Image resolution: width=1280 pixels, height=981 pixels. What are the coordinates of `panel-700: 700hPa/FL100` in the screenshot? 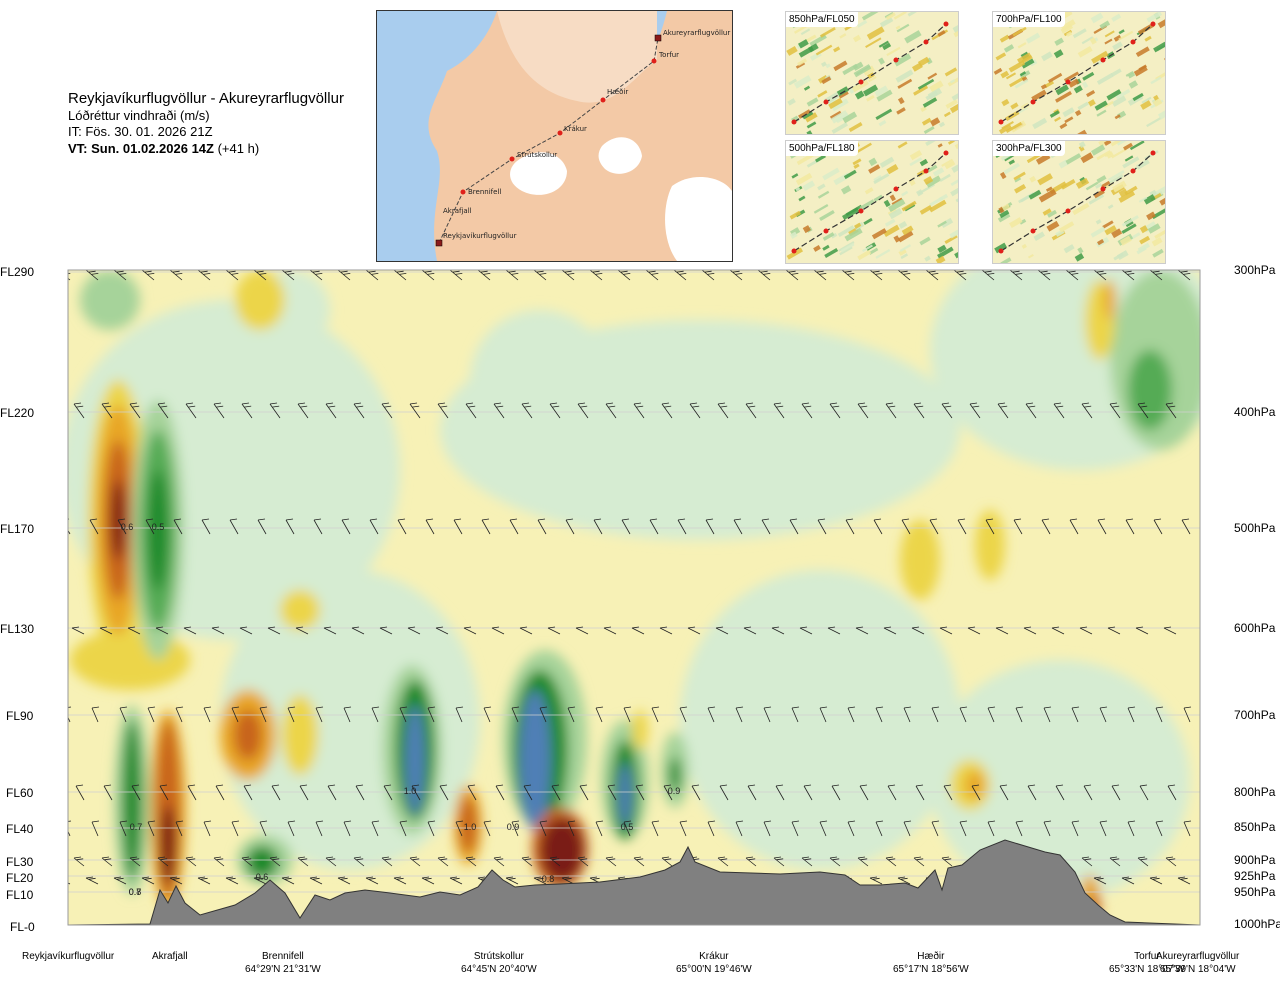 It's located at (1079, 73).